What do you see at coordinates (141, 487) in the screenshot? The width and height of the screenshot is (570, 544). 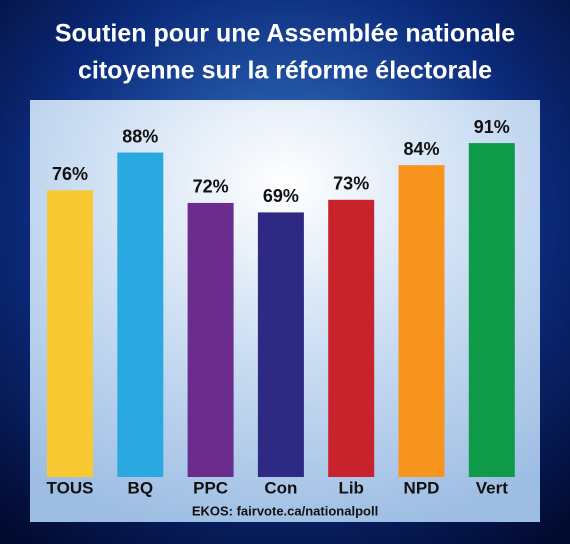 I see `x-tick-label: BQ` at bounding box center [141, 487].